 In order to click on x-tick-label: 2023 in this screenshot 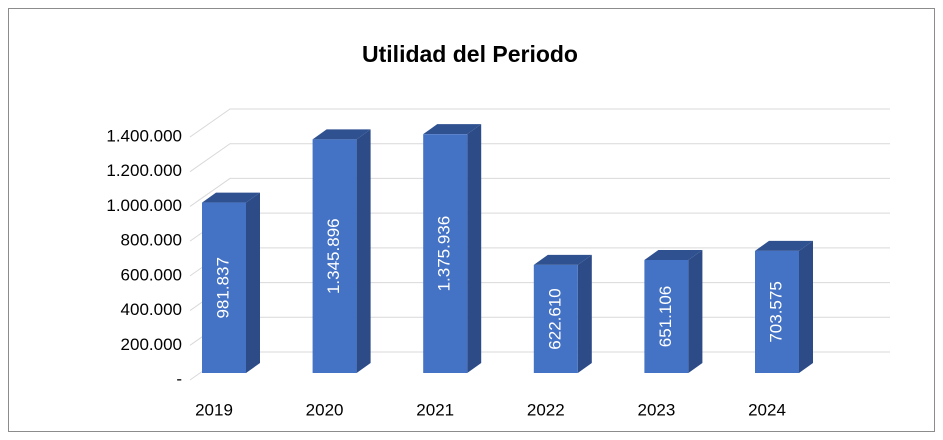, I will do `click(656, 409)`.